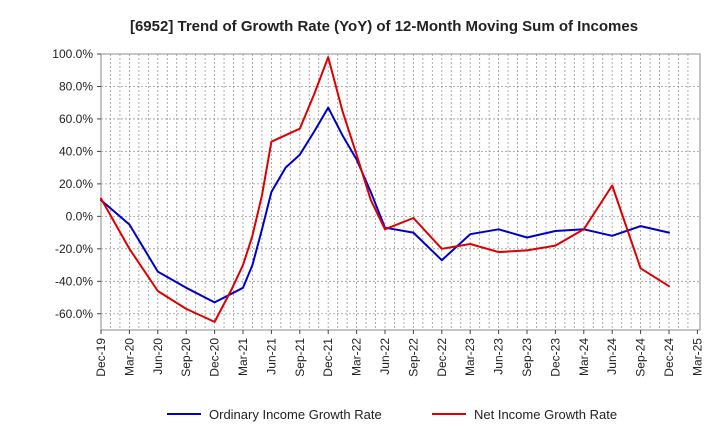 Image resolution: width=720 pixels, height=440 pixels. I want to click on x-tick-label: Sep-21, so click(300, 357).